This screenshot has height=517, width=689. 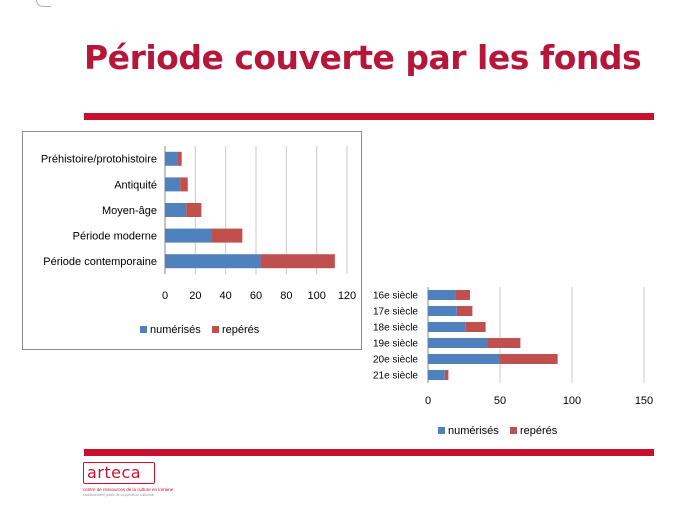 I want to click on category-label: Période moderne, so click(x=115, y=236).